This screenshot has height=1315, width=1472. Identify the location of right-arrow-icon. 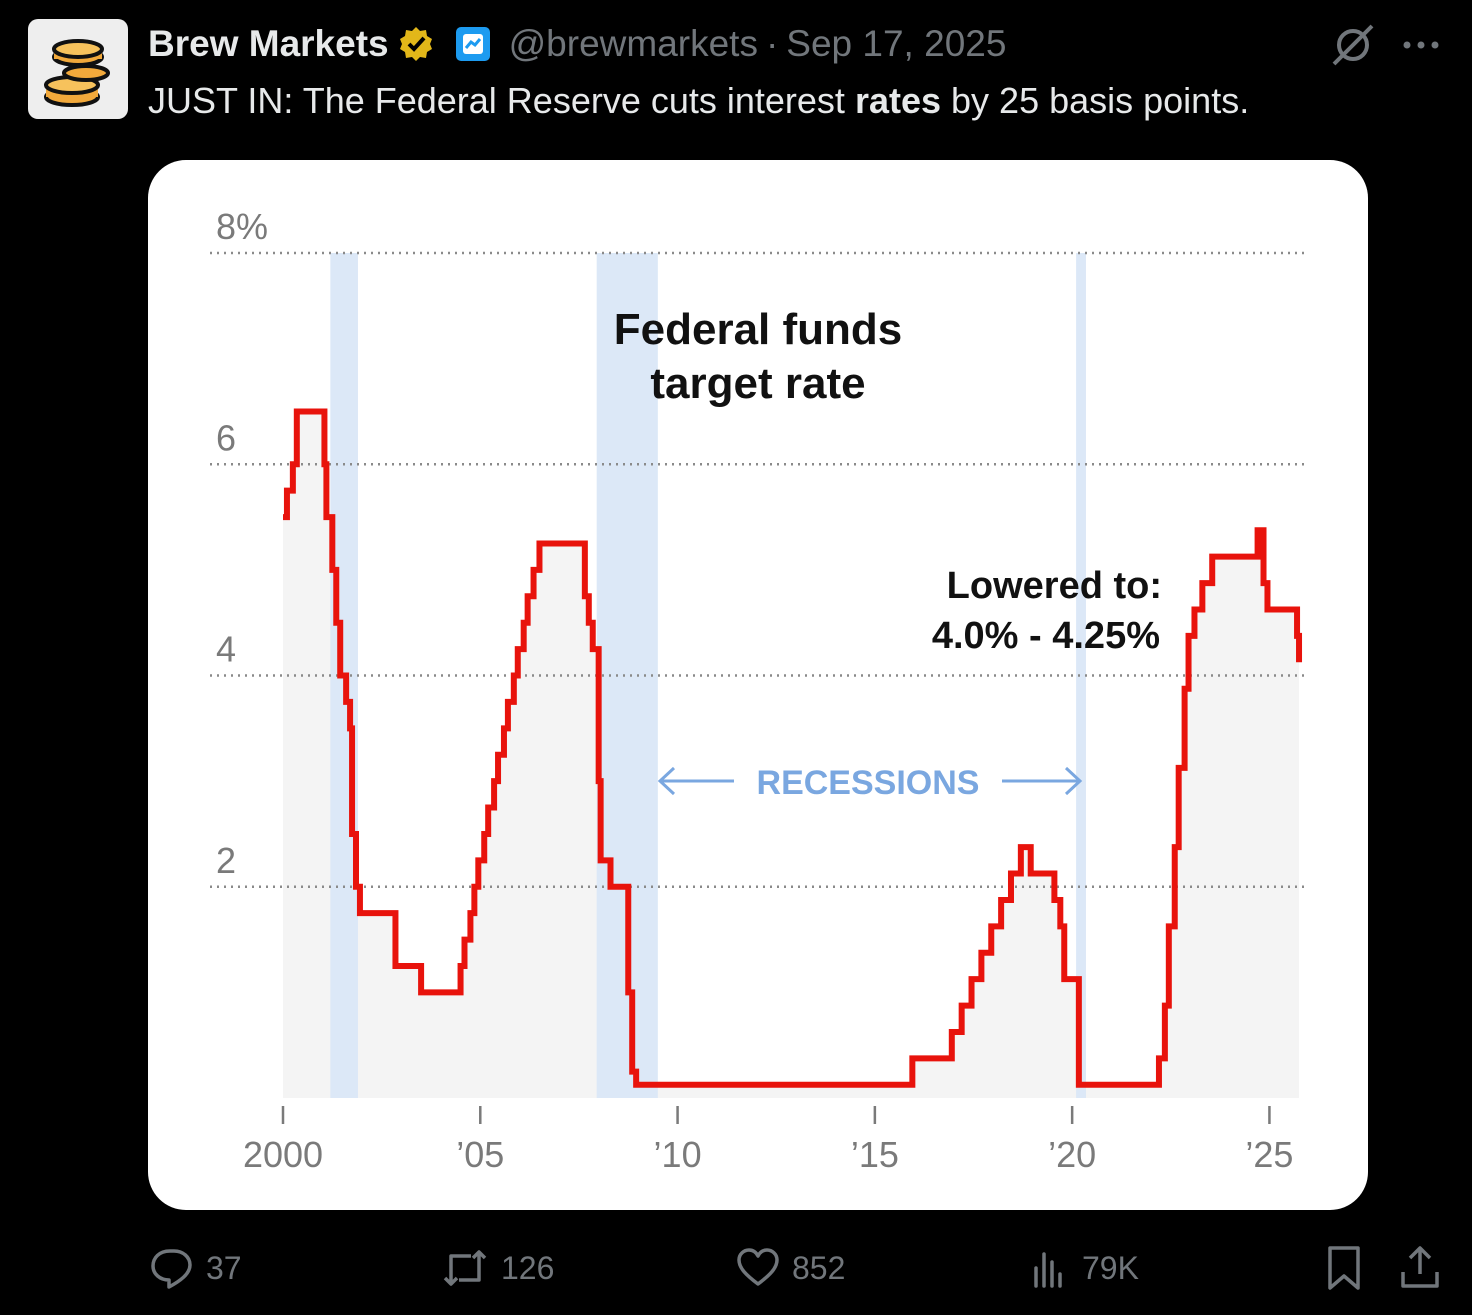
(1042, 781).